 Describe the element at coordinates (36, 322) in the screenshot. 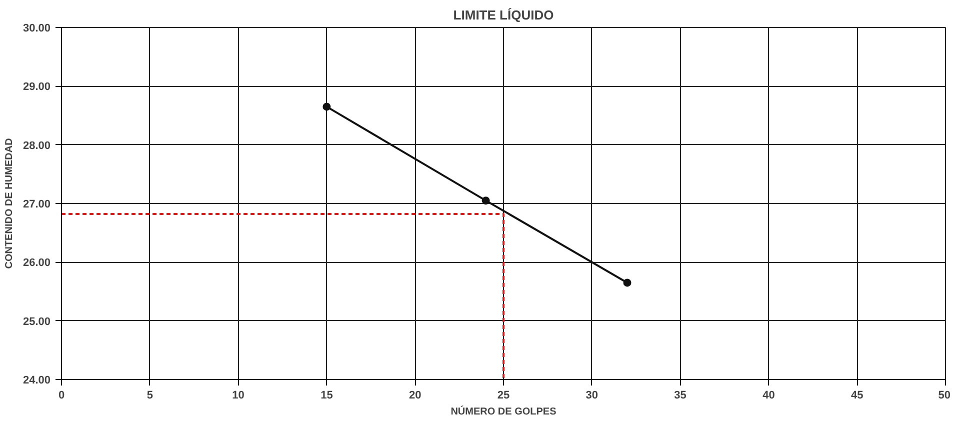

I see `y-tick-label: 25.00` at that location.